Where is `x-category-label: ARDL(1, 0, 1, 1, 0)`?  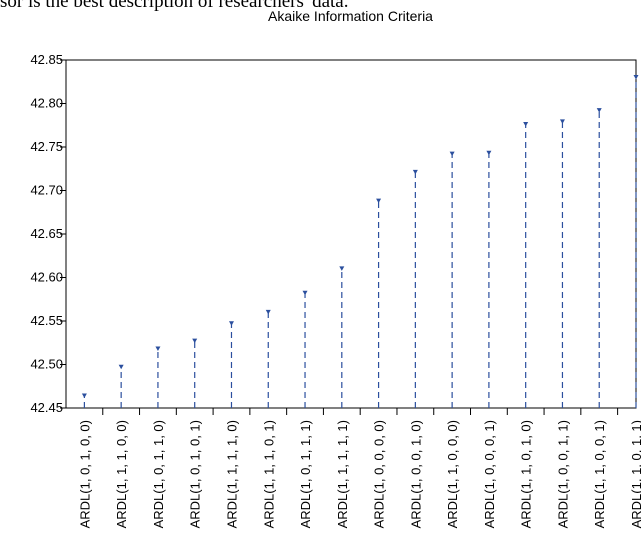
x-category-label: ARDL(1, 0, 1, 1, 0) is located at coordinates (158, 474).